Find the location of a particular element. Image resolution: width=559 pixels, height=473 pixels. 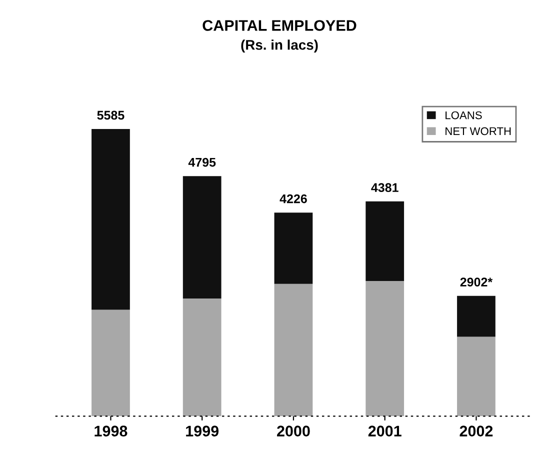

chart-subtitle: (Rs. in lacs) is located at coordinates (279, 46).